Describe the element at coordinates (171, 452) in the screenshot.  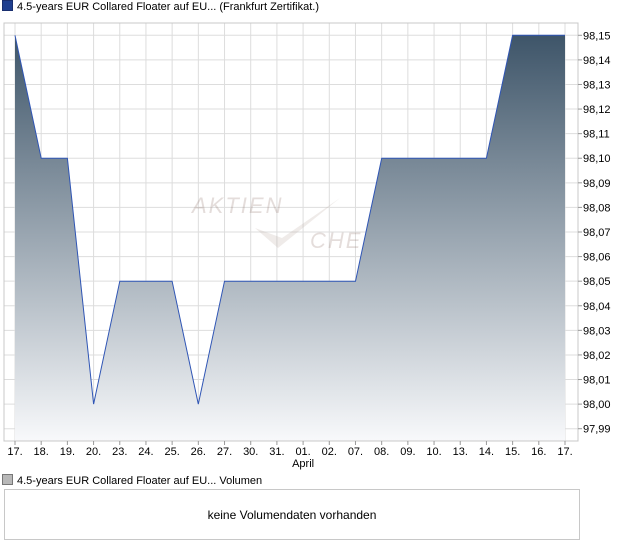
I see `x-tick-label: 25.` at that location.